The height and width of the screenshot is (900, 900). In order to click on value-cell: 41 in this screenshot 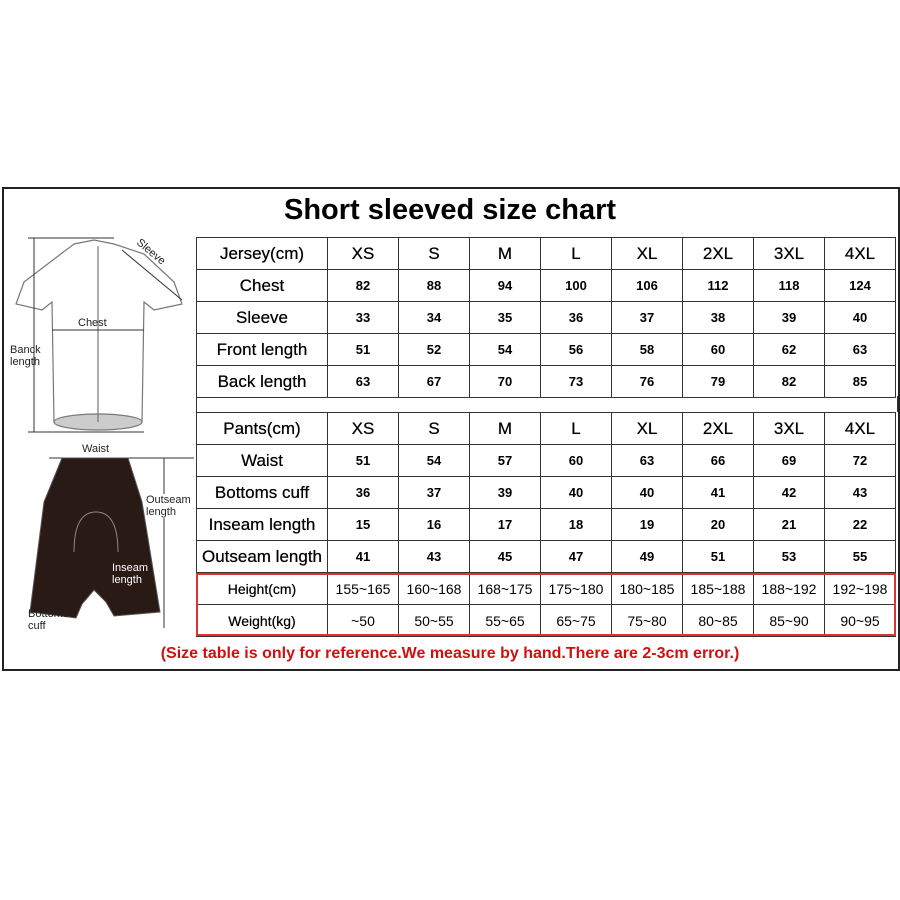, I will do `click(718, 492)`.